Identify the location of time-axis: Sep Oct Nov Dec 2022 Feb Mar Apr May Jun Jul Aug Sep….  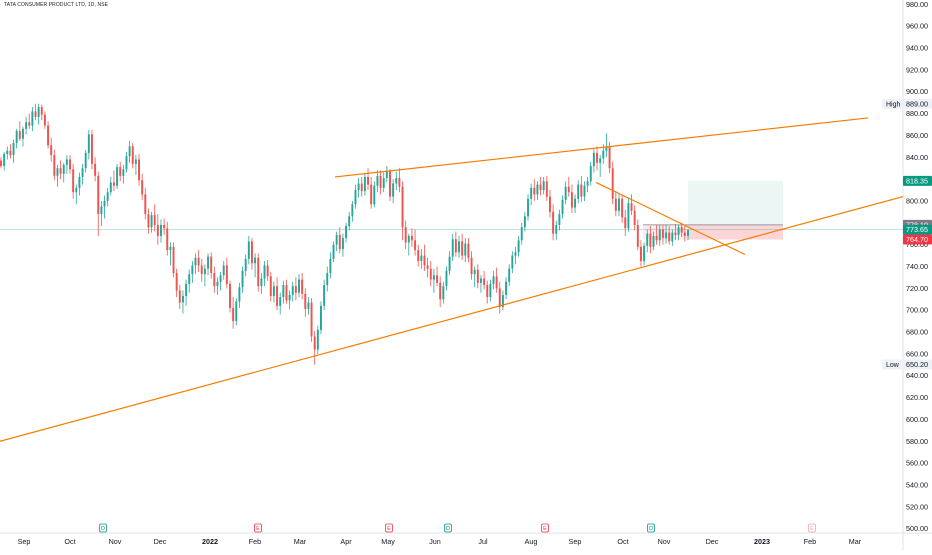
(440, 541).